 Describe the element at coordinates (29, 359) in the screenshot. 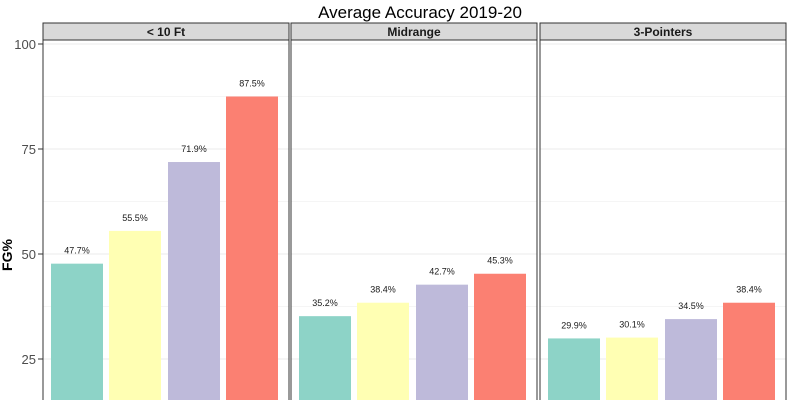

I see `y-tick-label: 25` at that location.